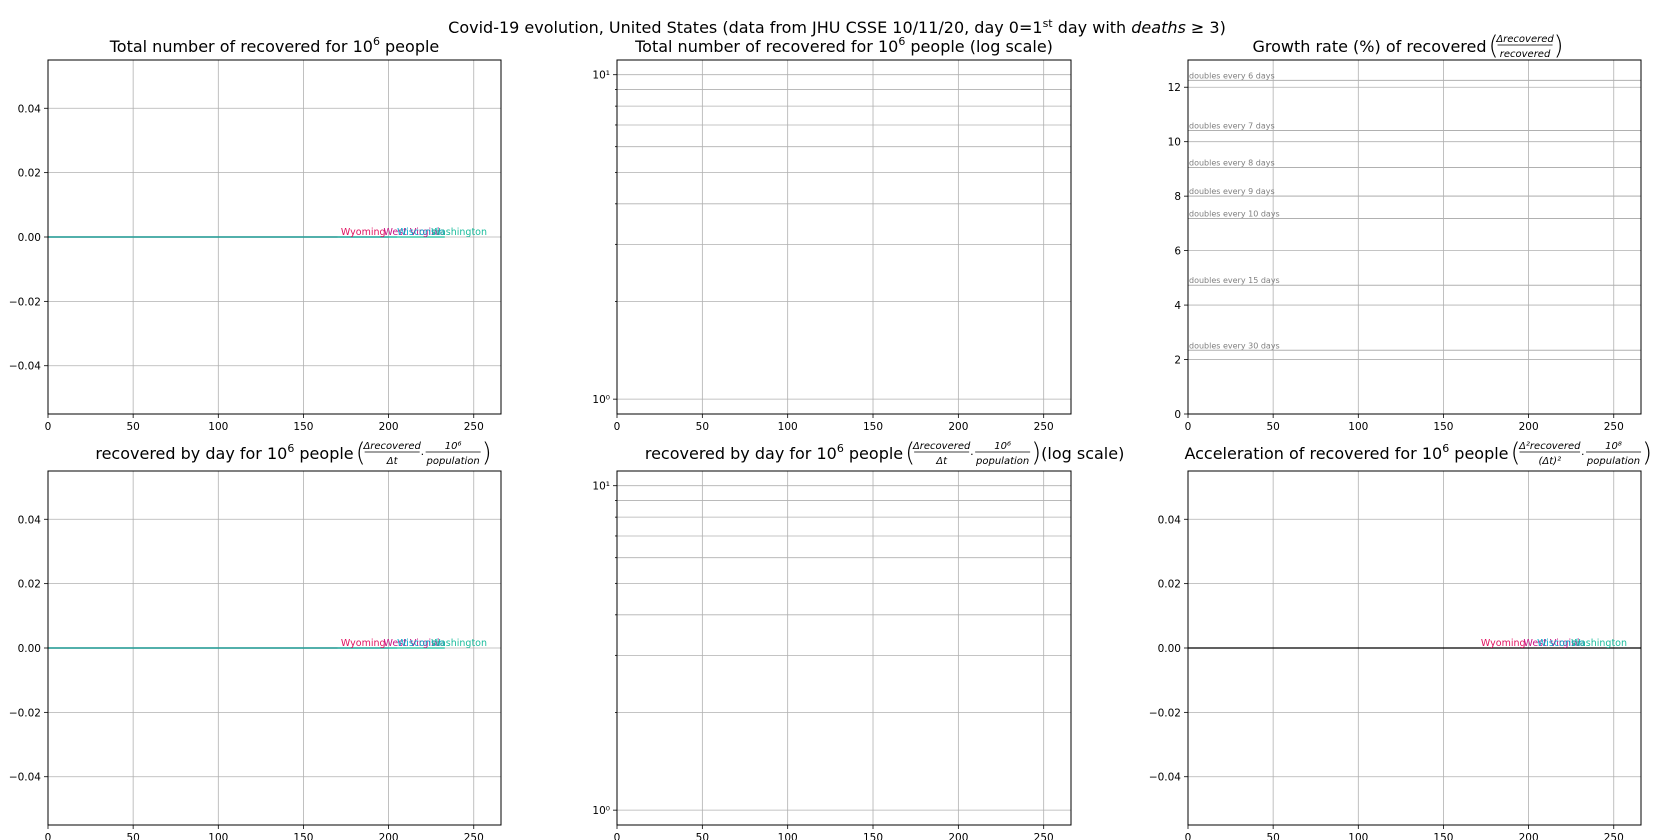 The height and width of the screenshot is (840, 1675). Describe the element at coordinates (1525, 54) in the screenshot. I see `fraction-denominator: recovered` at that location.